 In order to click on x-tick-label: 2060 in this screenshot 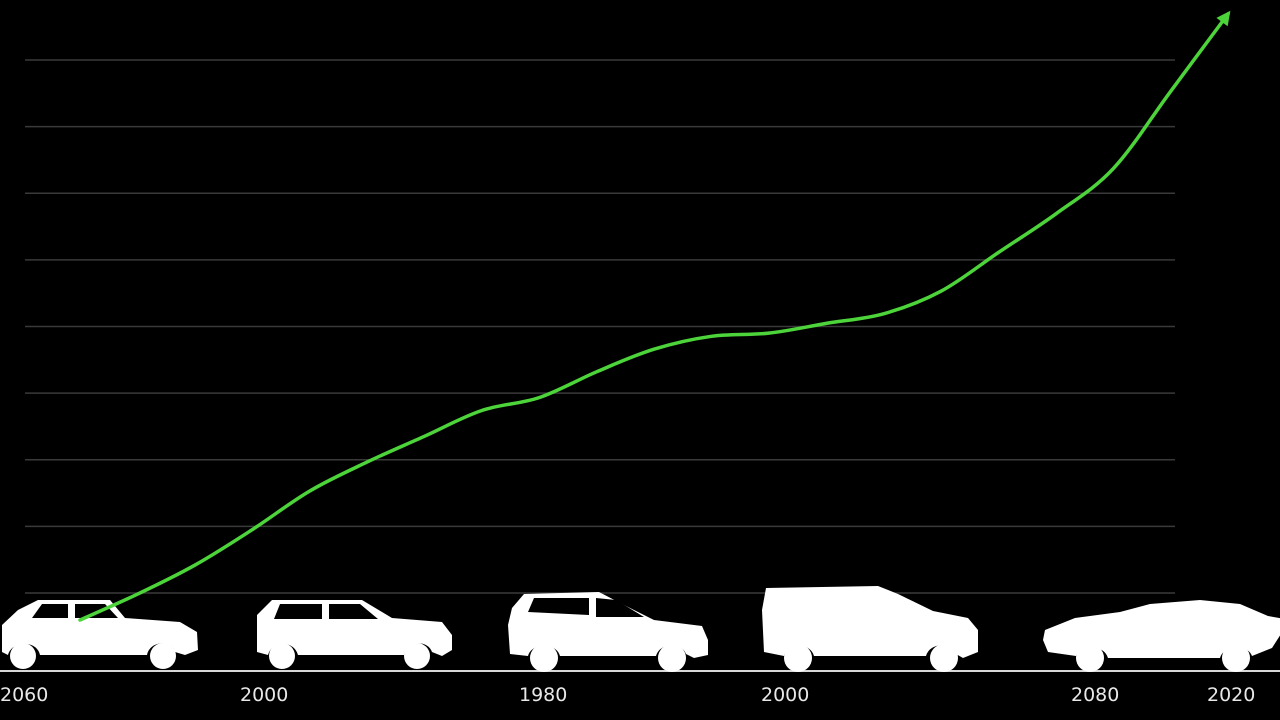, I will do `click(24, 695)`.